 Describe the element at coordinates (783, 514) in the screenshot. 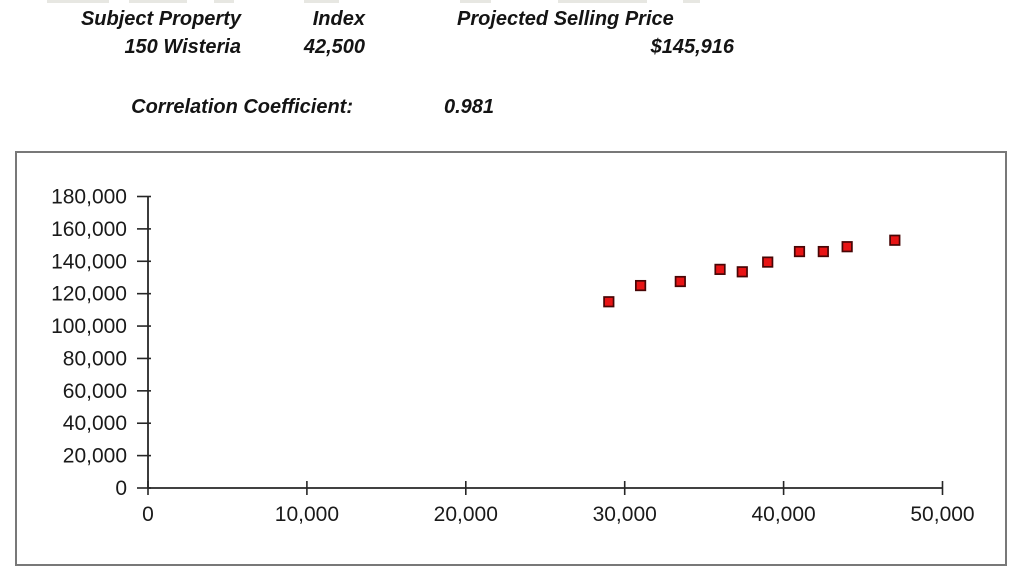

I see `x-tick-label: 40,000` at that location.